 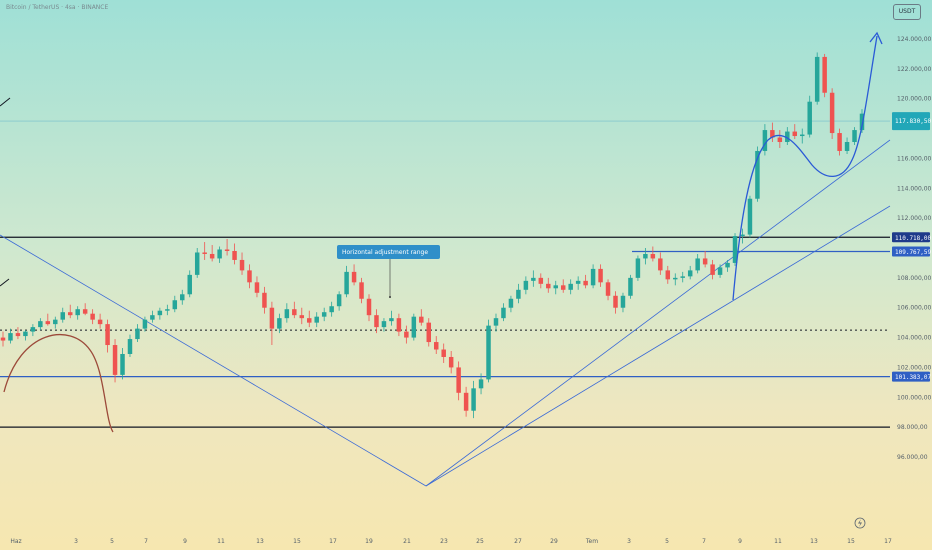 What do you see at coordinates (388, 252) in the screenshot?
I see `annotation-box` at bounding box center [388, 252].